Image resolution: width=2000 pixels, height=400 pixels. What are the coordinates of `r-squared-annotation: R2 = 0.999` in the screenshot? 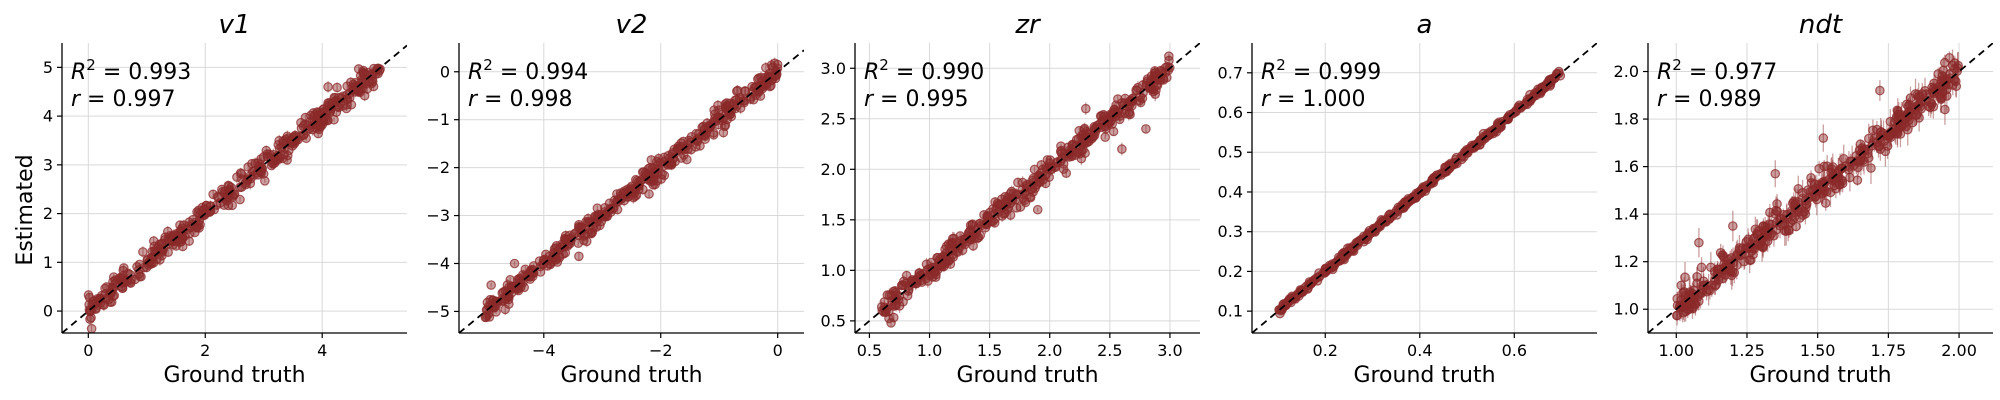 It's located at (1321, 70).